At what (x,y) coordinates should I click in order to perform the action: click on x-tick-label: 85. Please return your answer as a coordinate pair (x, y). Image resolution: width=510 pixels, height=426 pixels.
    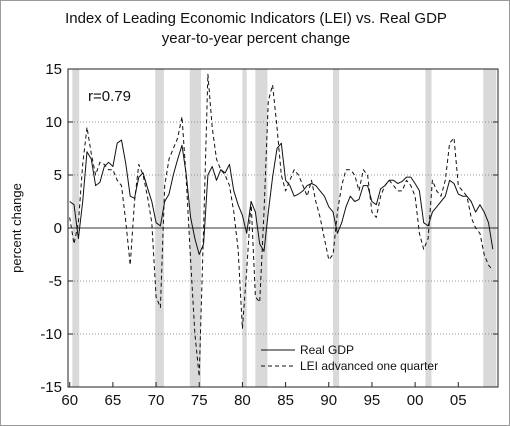
    Looking at the image, I should click on (285, 400).